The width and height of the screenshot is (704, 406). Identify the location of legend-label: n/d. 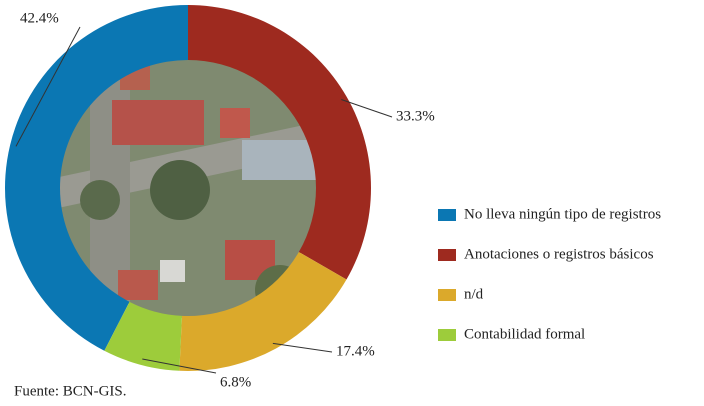
(474, 294).